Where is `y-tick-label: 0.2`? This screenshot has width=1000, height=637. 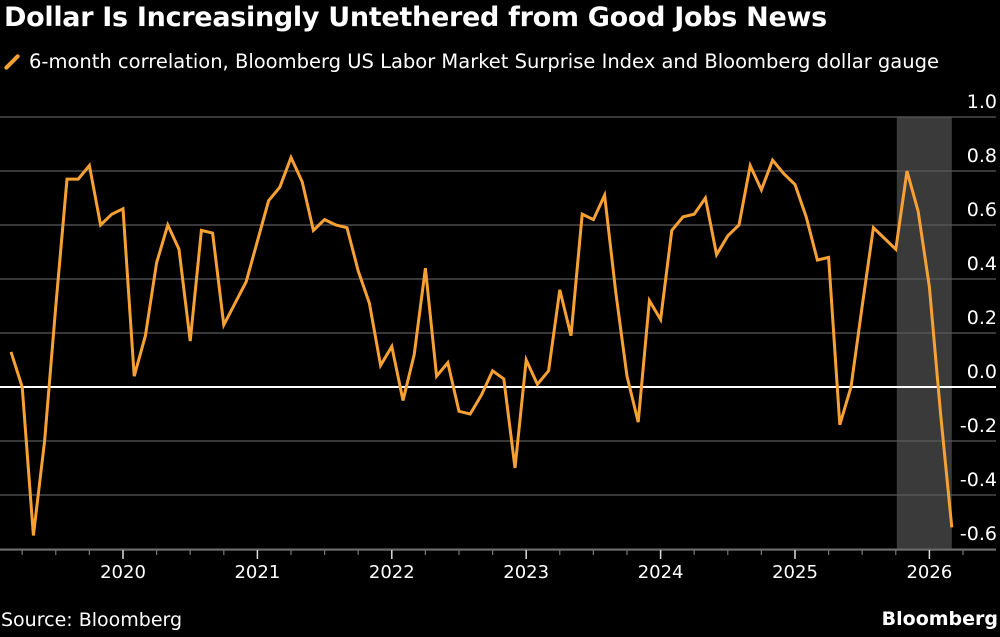 y-tick-label: 0.2 is located at coordinates (982, 318).